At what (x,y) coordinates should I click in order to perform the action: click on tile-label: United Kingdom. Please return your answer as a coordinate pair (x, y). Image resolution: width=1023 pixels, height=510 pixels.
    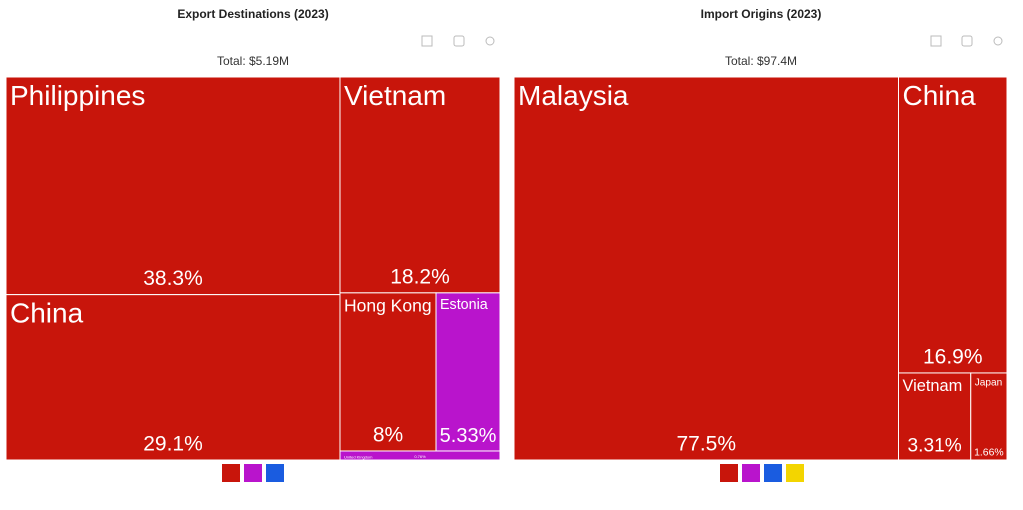
    Looking at the image, I should click on (358, 456).